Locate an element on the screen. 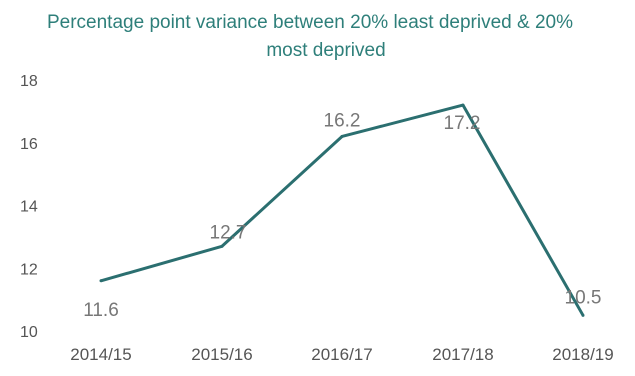 The width and height of the screenshot is (635, 376). data-label: 10.5 is located at coordinates (583, 297).